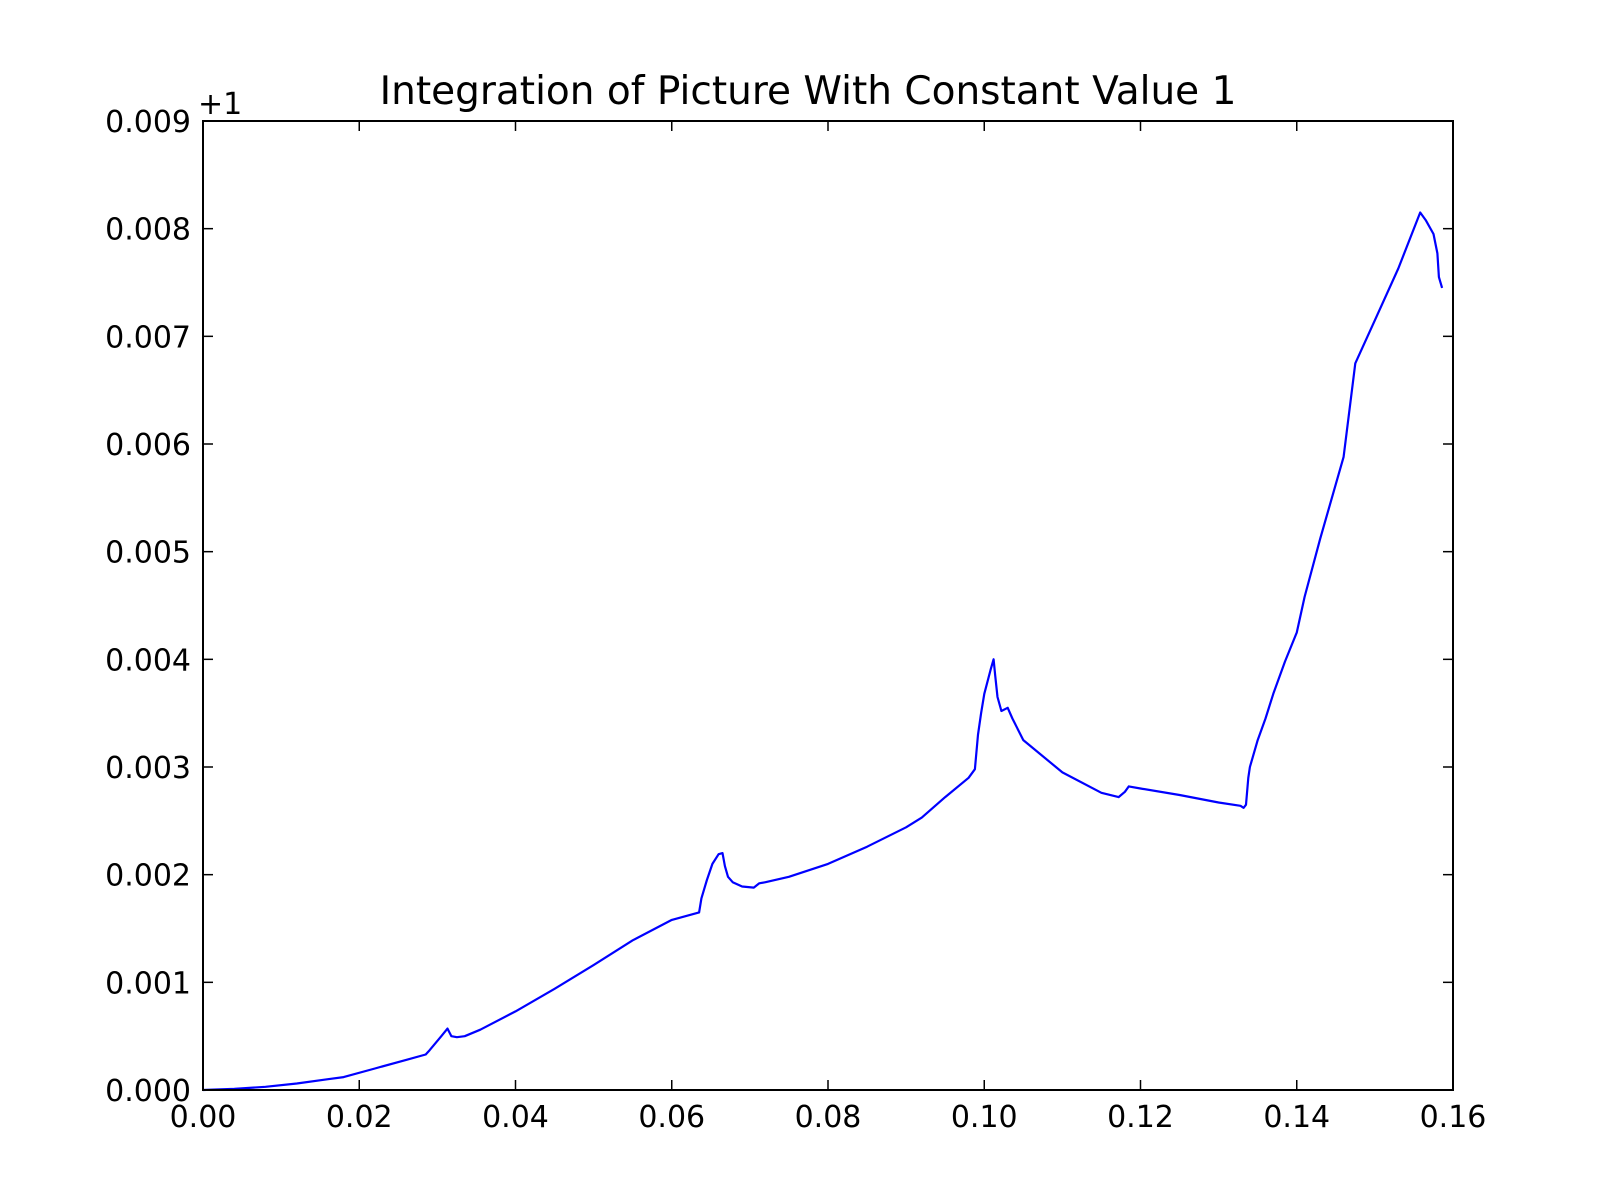 The image size is (1600, 1200). What do you see at coordinates (148, 553) in the screenshot?
I see `y-tick-label: 0.005` at bounding box center [148, 553].